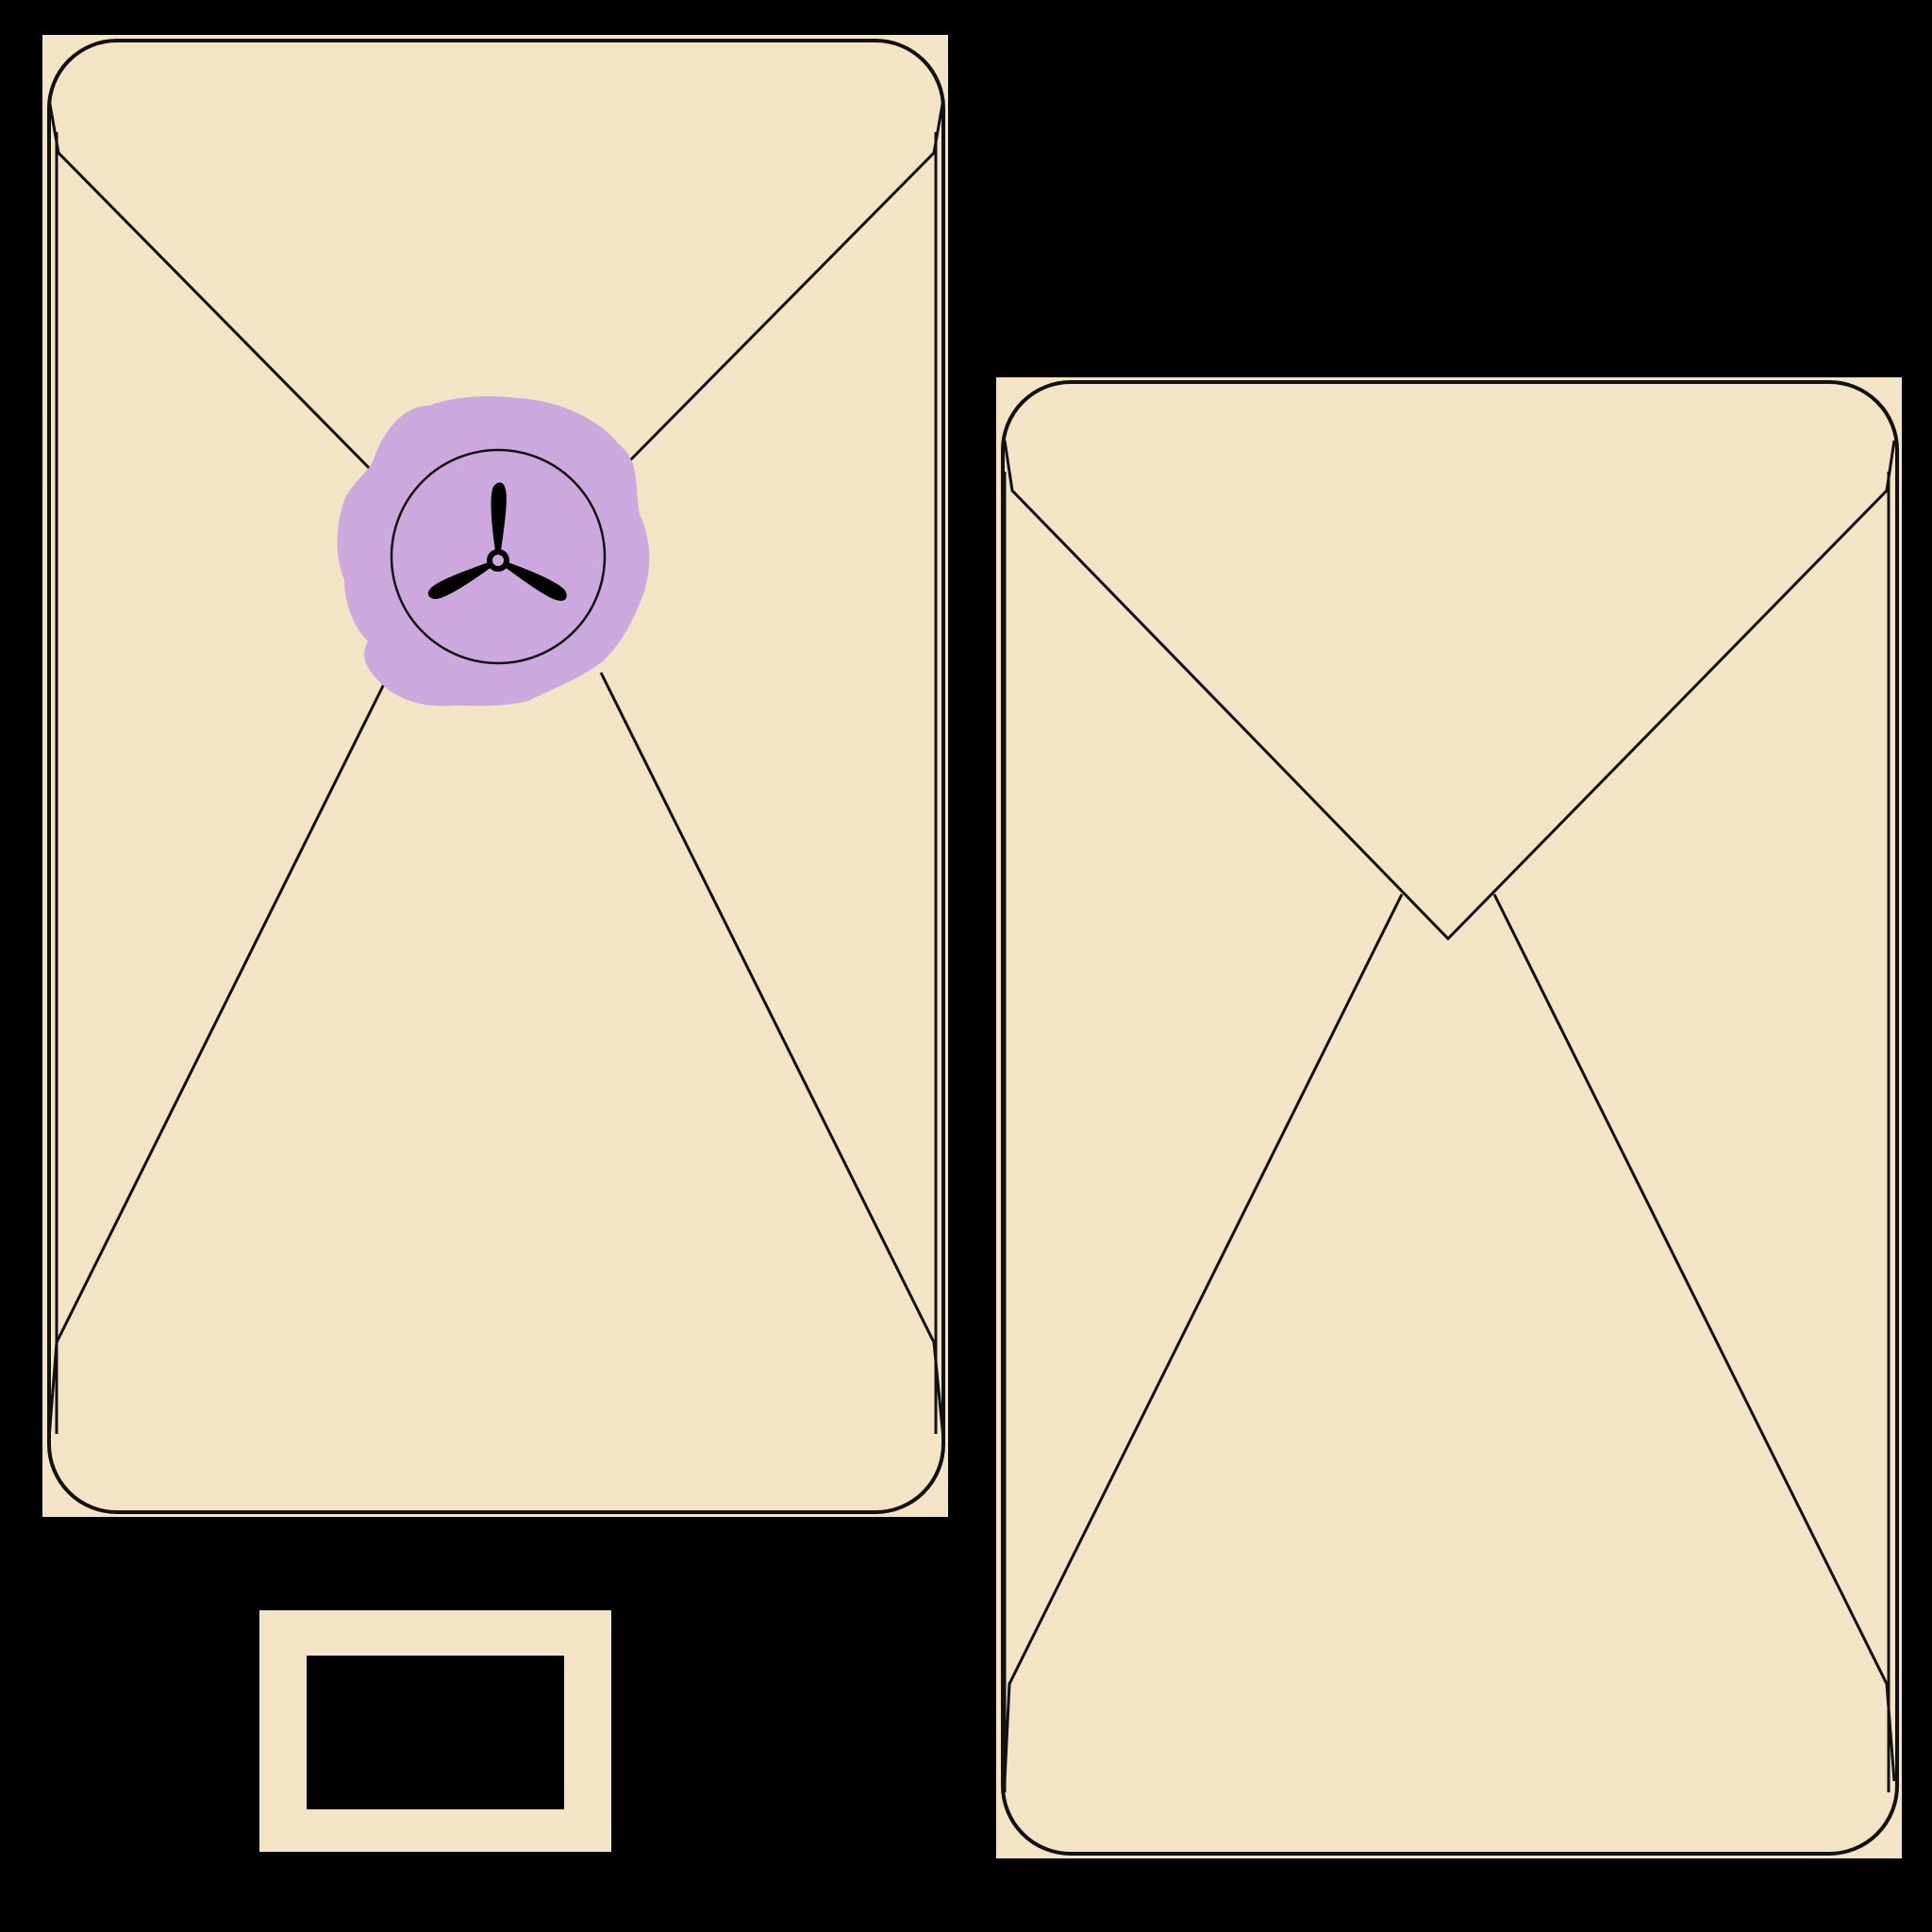  What do you see at coordinates (1449, 691) in the screenshot?
I see `envelope-flap` at bounding box center [1449, 691].